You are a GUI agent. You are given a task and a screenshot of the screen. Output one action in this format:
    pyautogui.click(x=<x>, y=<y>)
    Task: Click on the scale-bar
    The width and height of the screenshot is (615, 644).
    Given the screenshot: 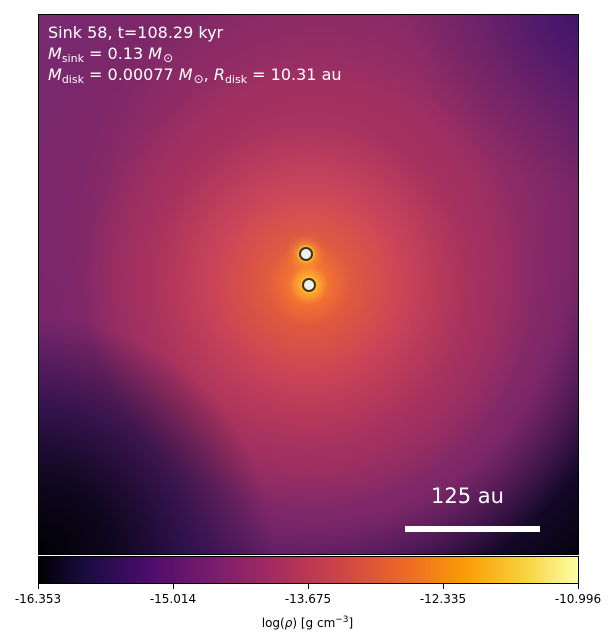 What is the action you would take?
    pyautogui.click(x=472, y=529)
    